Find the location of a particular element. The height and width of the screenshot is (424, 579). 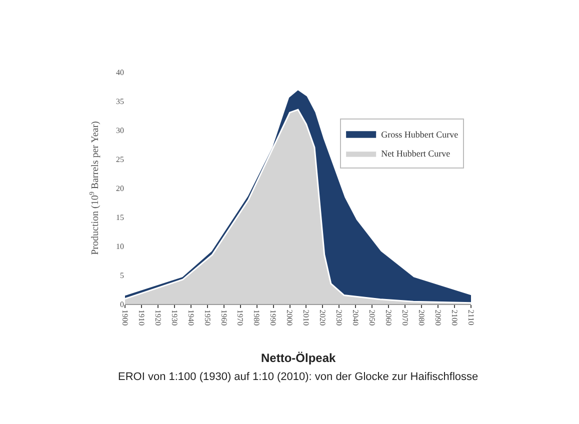

x-tick-label: 1970 is located at coordinates (240, 318).